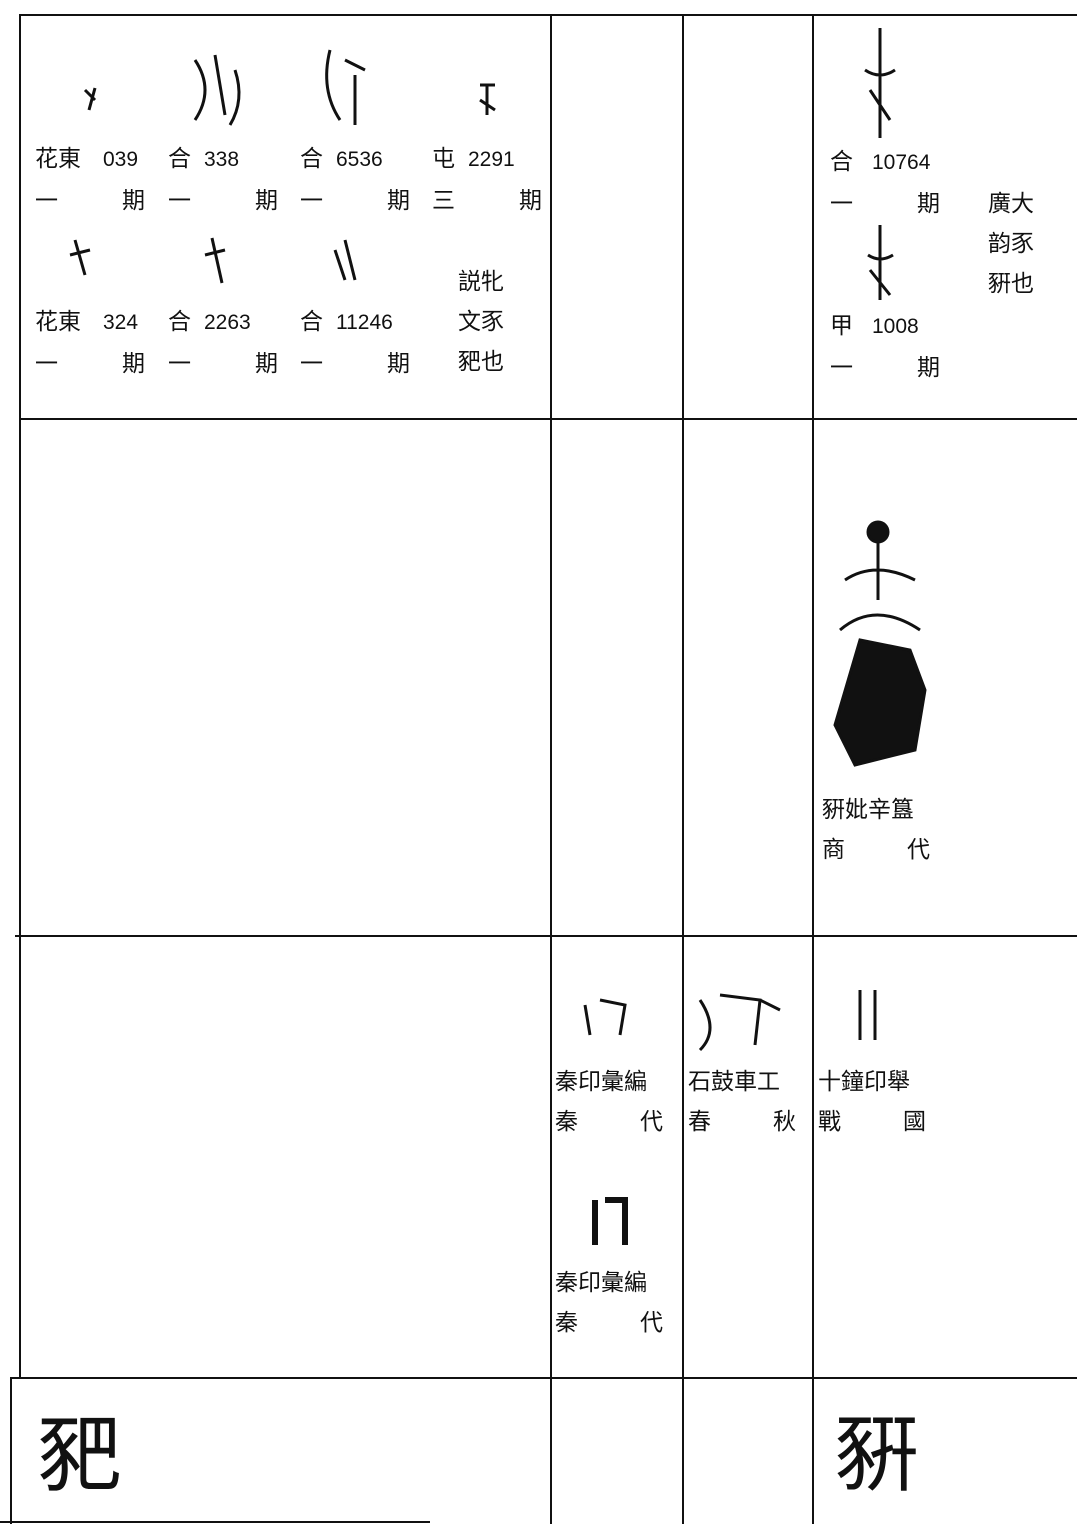  What do you see at coordinates (872, 1122) in the screenshot?
I see `period: 戰 國` at bounding box center [872, 1122].